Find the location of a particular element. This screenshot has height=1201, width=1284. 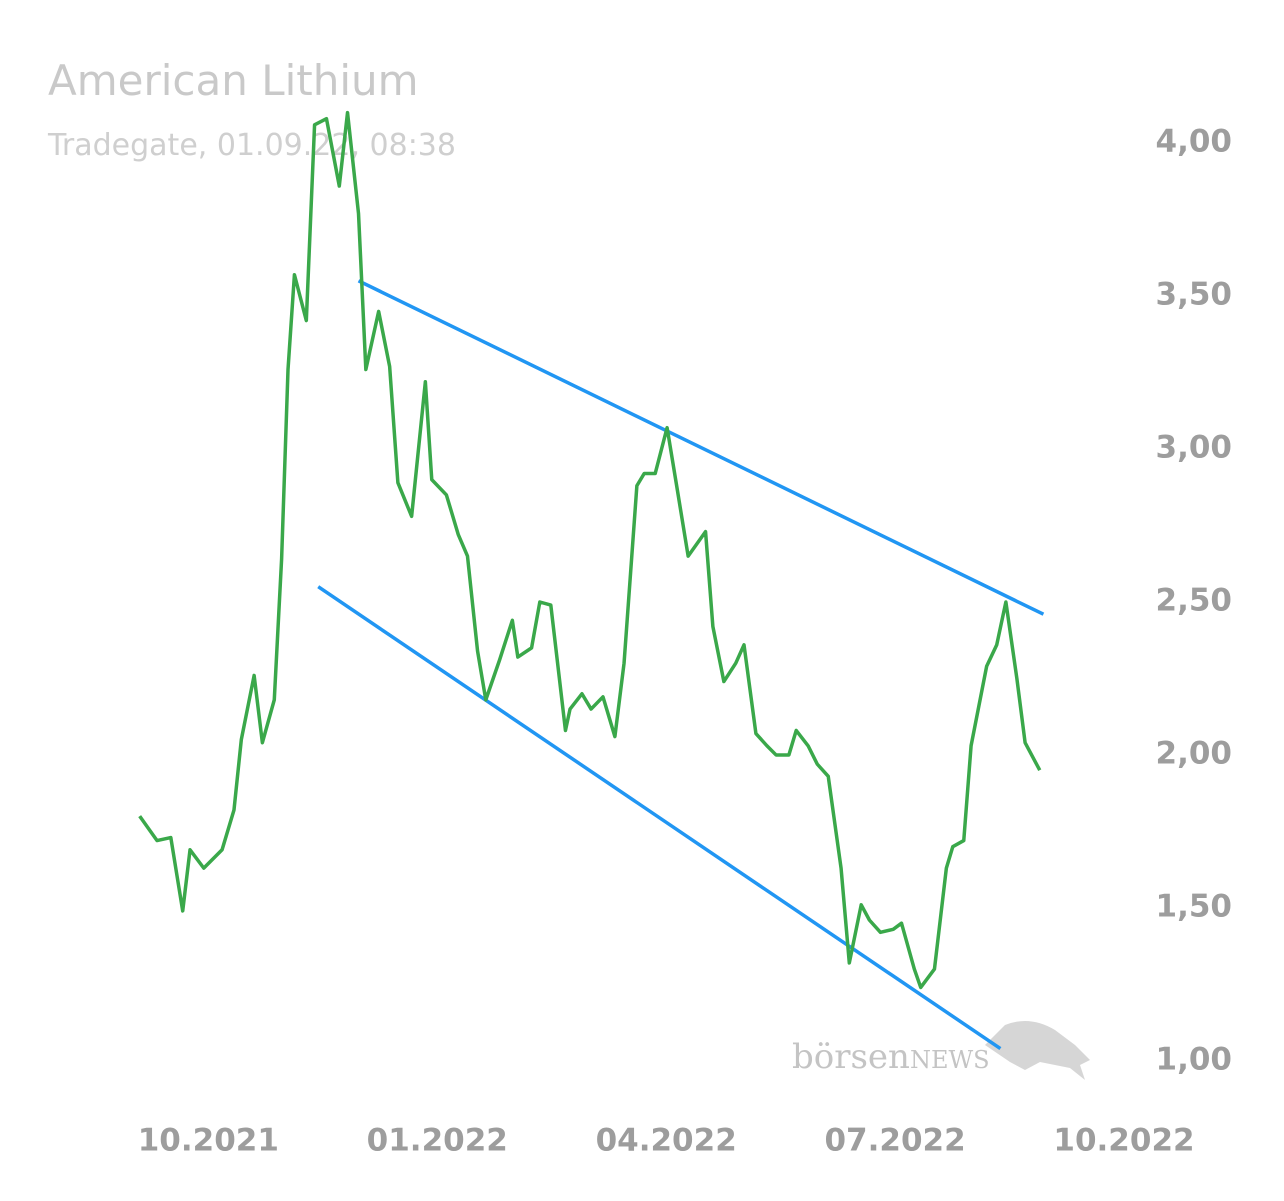

watermark-text: börsenNEWS is located at coordinates (891, 1057).